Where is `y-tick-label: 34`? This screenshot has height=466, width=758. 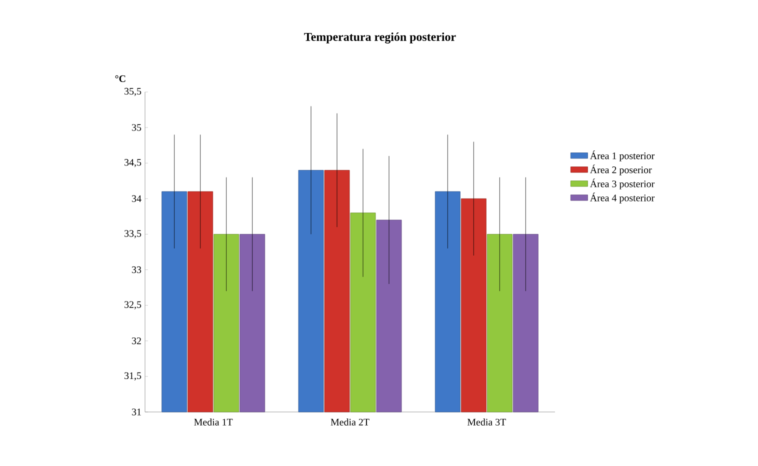 y-tick-label: 34 is located at coordinates (137, 198).